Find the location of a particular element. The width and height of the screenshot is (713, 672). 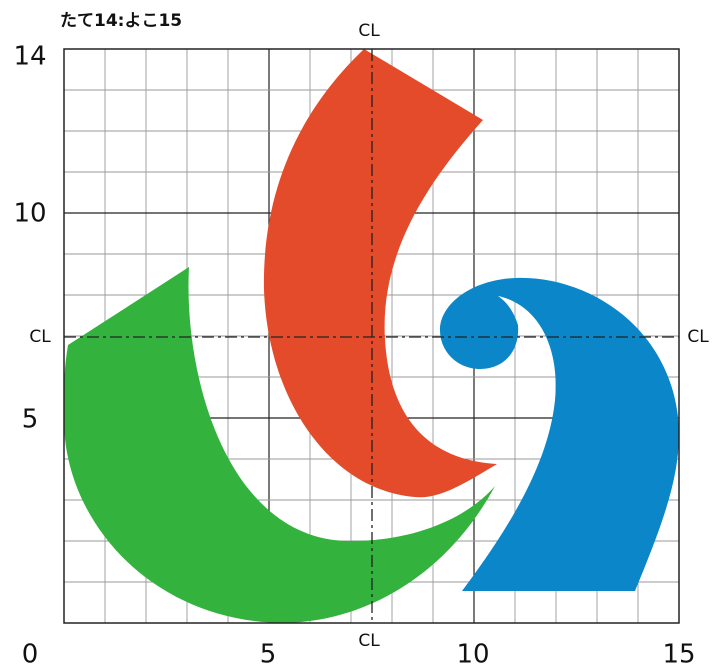

title: たて14:よこ15 is located at coordinates (121, 21).